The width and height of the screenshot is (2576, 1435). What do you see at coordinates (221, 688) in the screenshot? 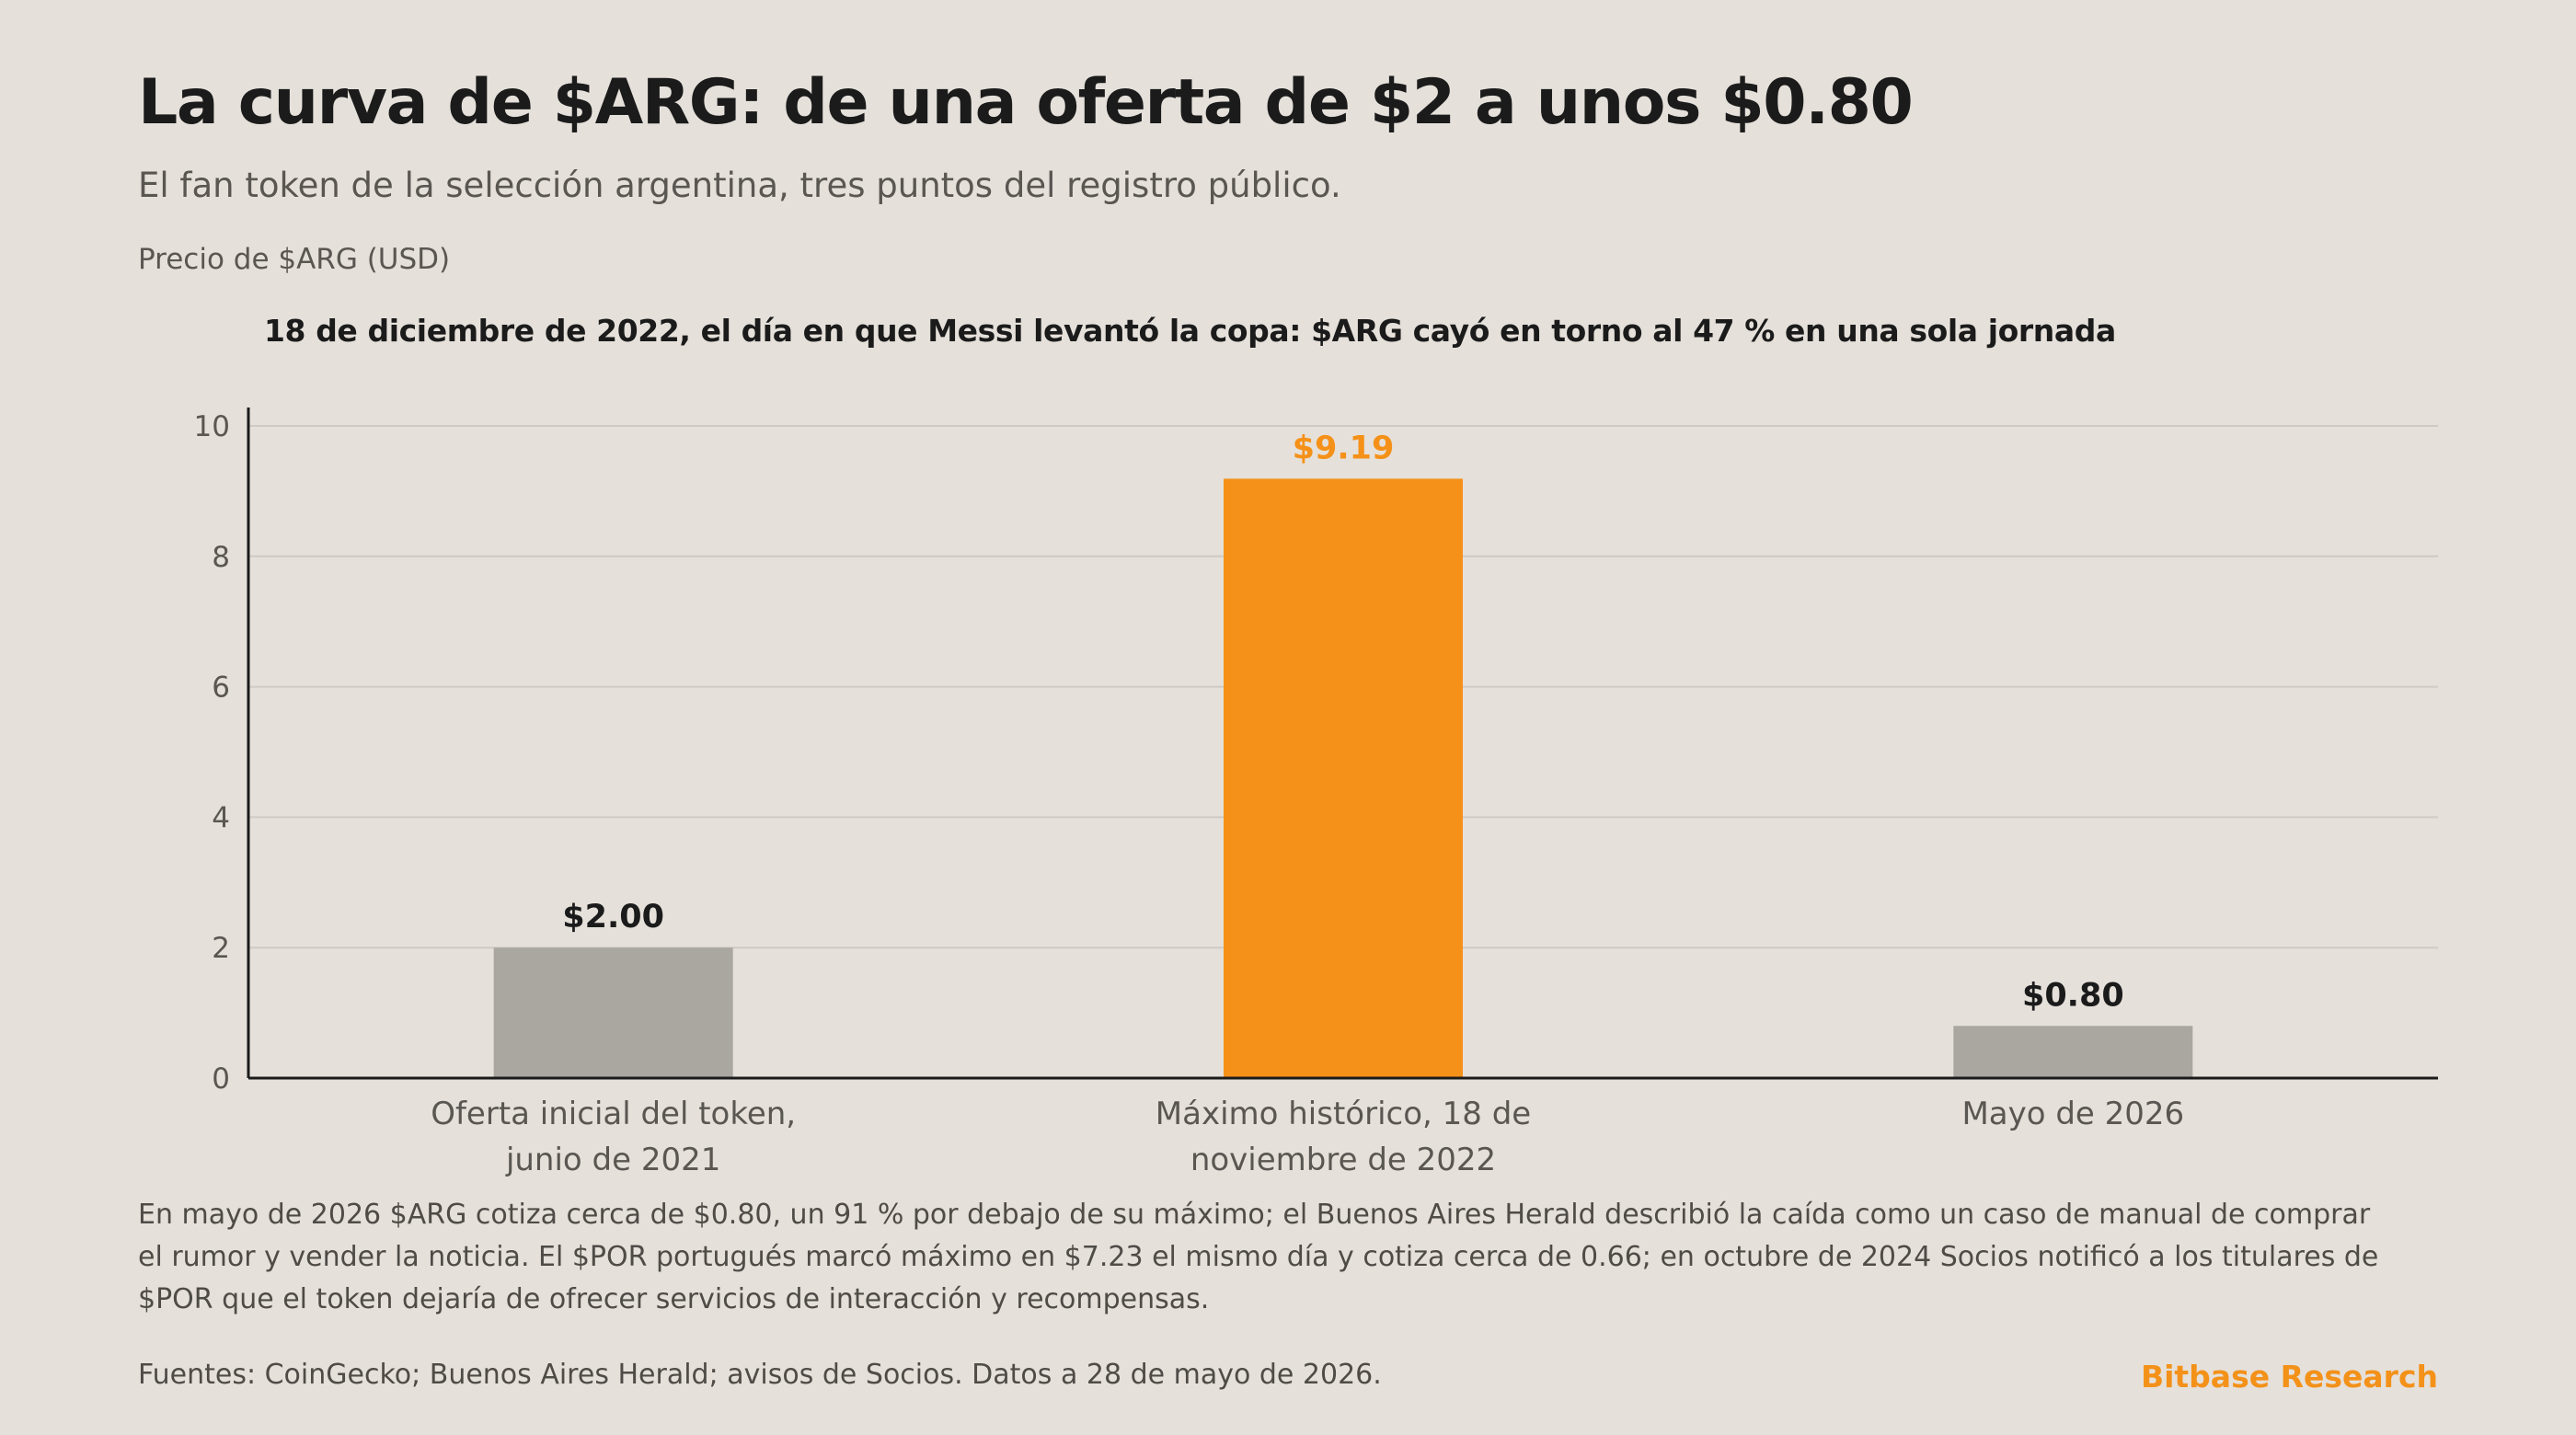
I see `y-tick-label: 6` at bounding box center [221, 688].